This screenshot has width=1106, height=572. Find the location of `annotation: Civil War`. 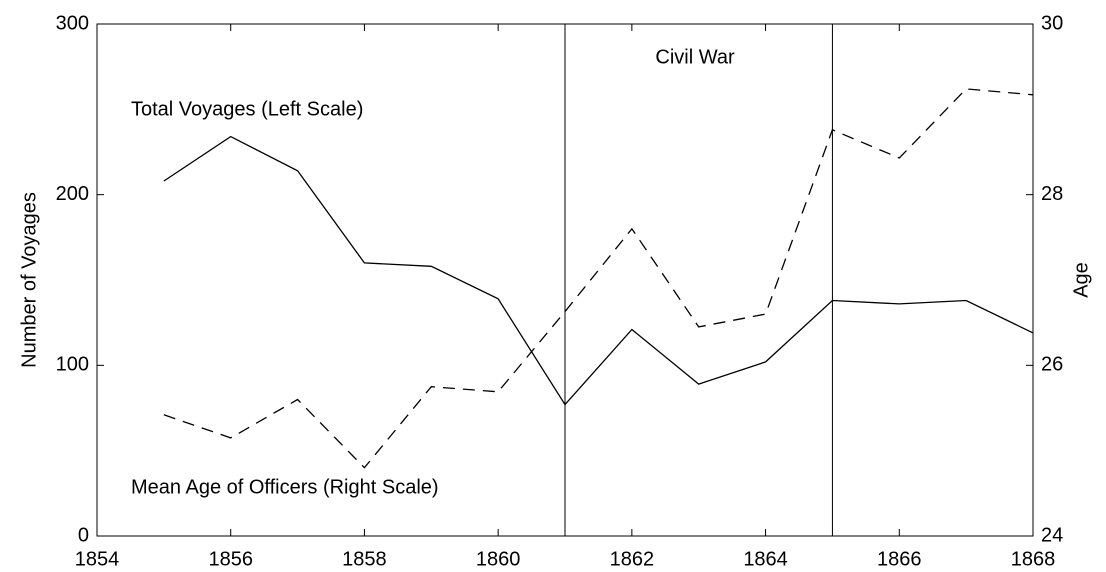

annotation: Civil War is located at coordinates (695, 57).